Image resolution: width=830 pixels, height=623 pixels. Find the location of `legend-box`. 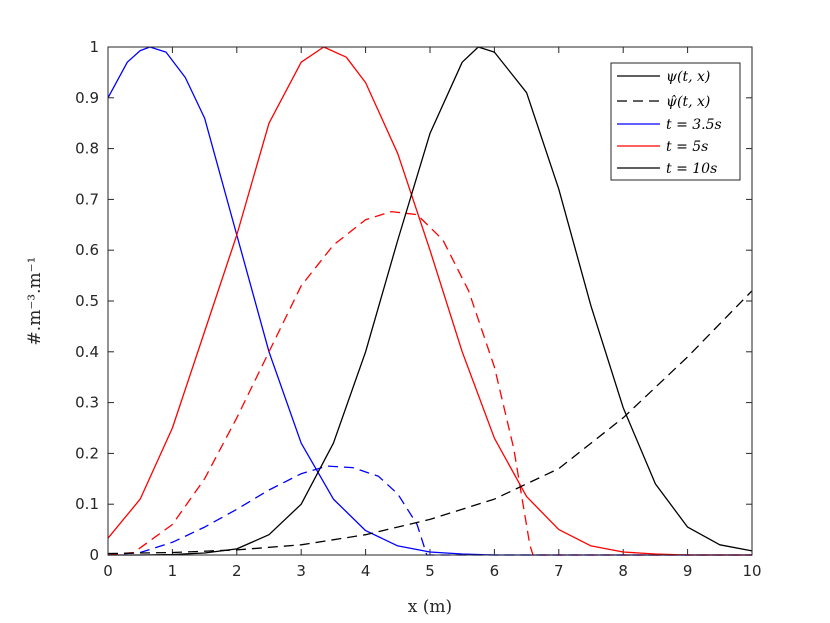

legend-box is located at coordinates (675, 121).